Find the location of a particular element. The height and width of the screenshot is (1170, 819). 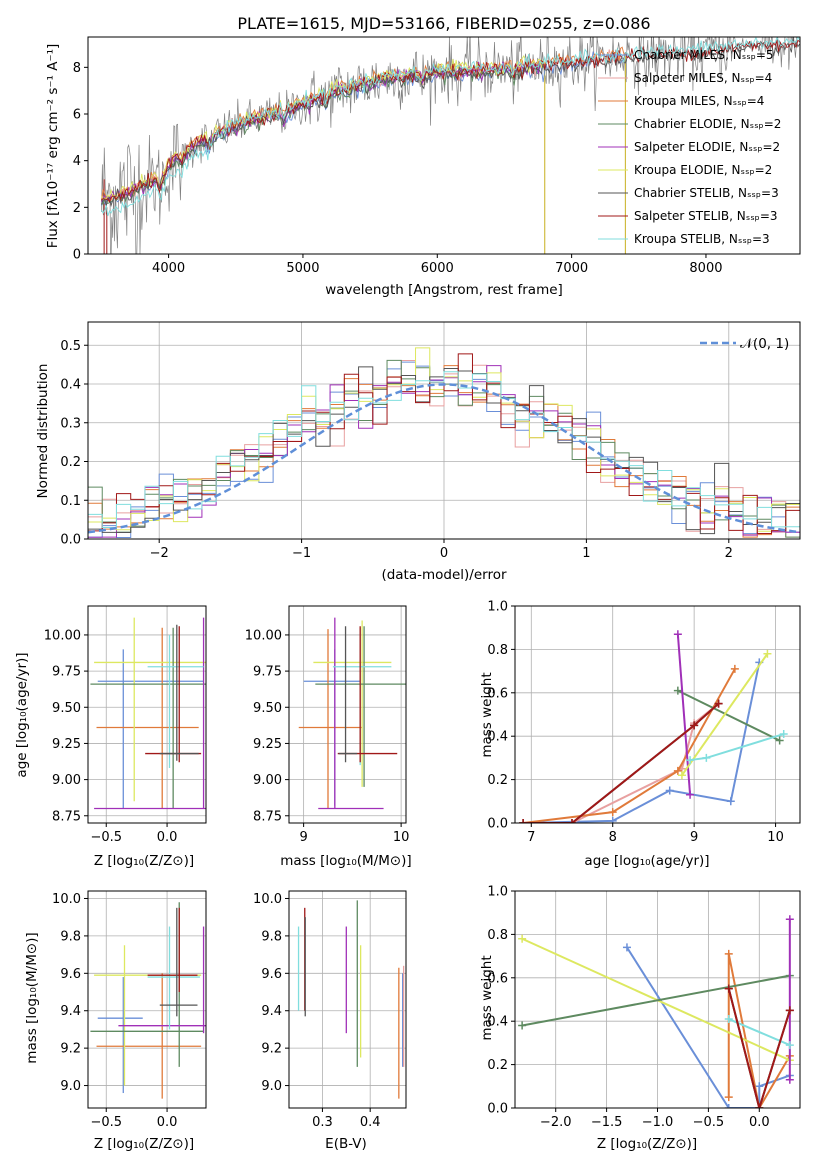

model-spectrum-salpeter_elodie is located at coordinates (323, 132).